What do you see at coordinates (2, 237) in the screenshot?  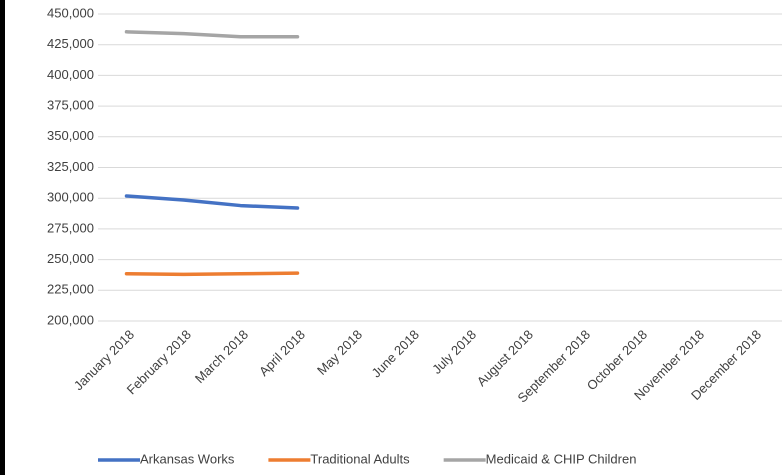 I see `left-border` at bounding box center [2, 237].